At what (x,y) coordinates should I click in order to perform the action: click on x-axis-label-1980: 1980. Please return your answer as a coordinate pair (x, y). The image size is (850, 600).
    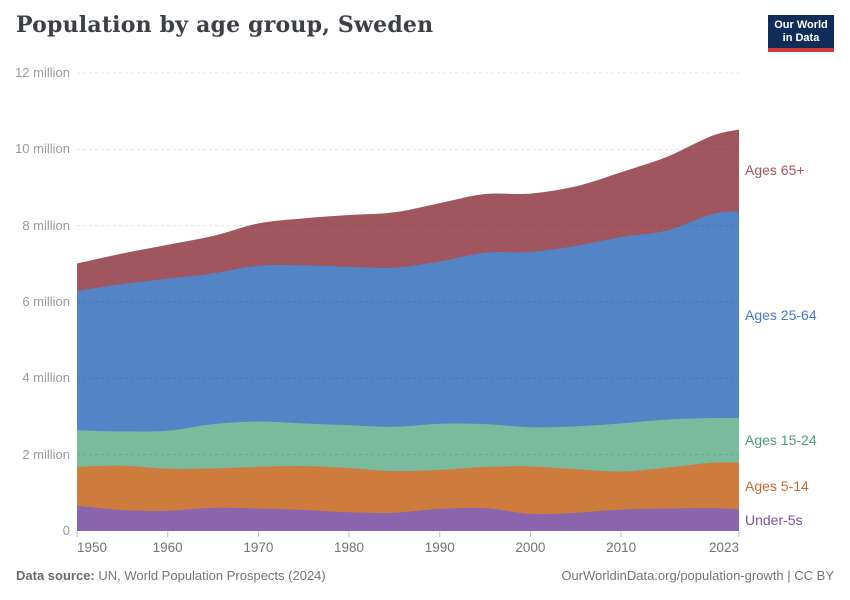
    Looking at the image, I should click on (349, 547).